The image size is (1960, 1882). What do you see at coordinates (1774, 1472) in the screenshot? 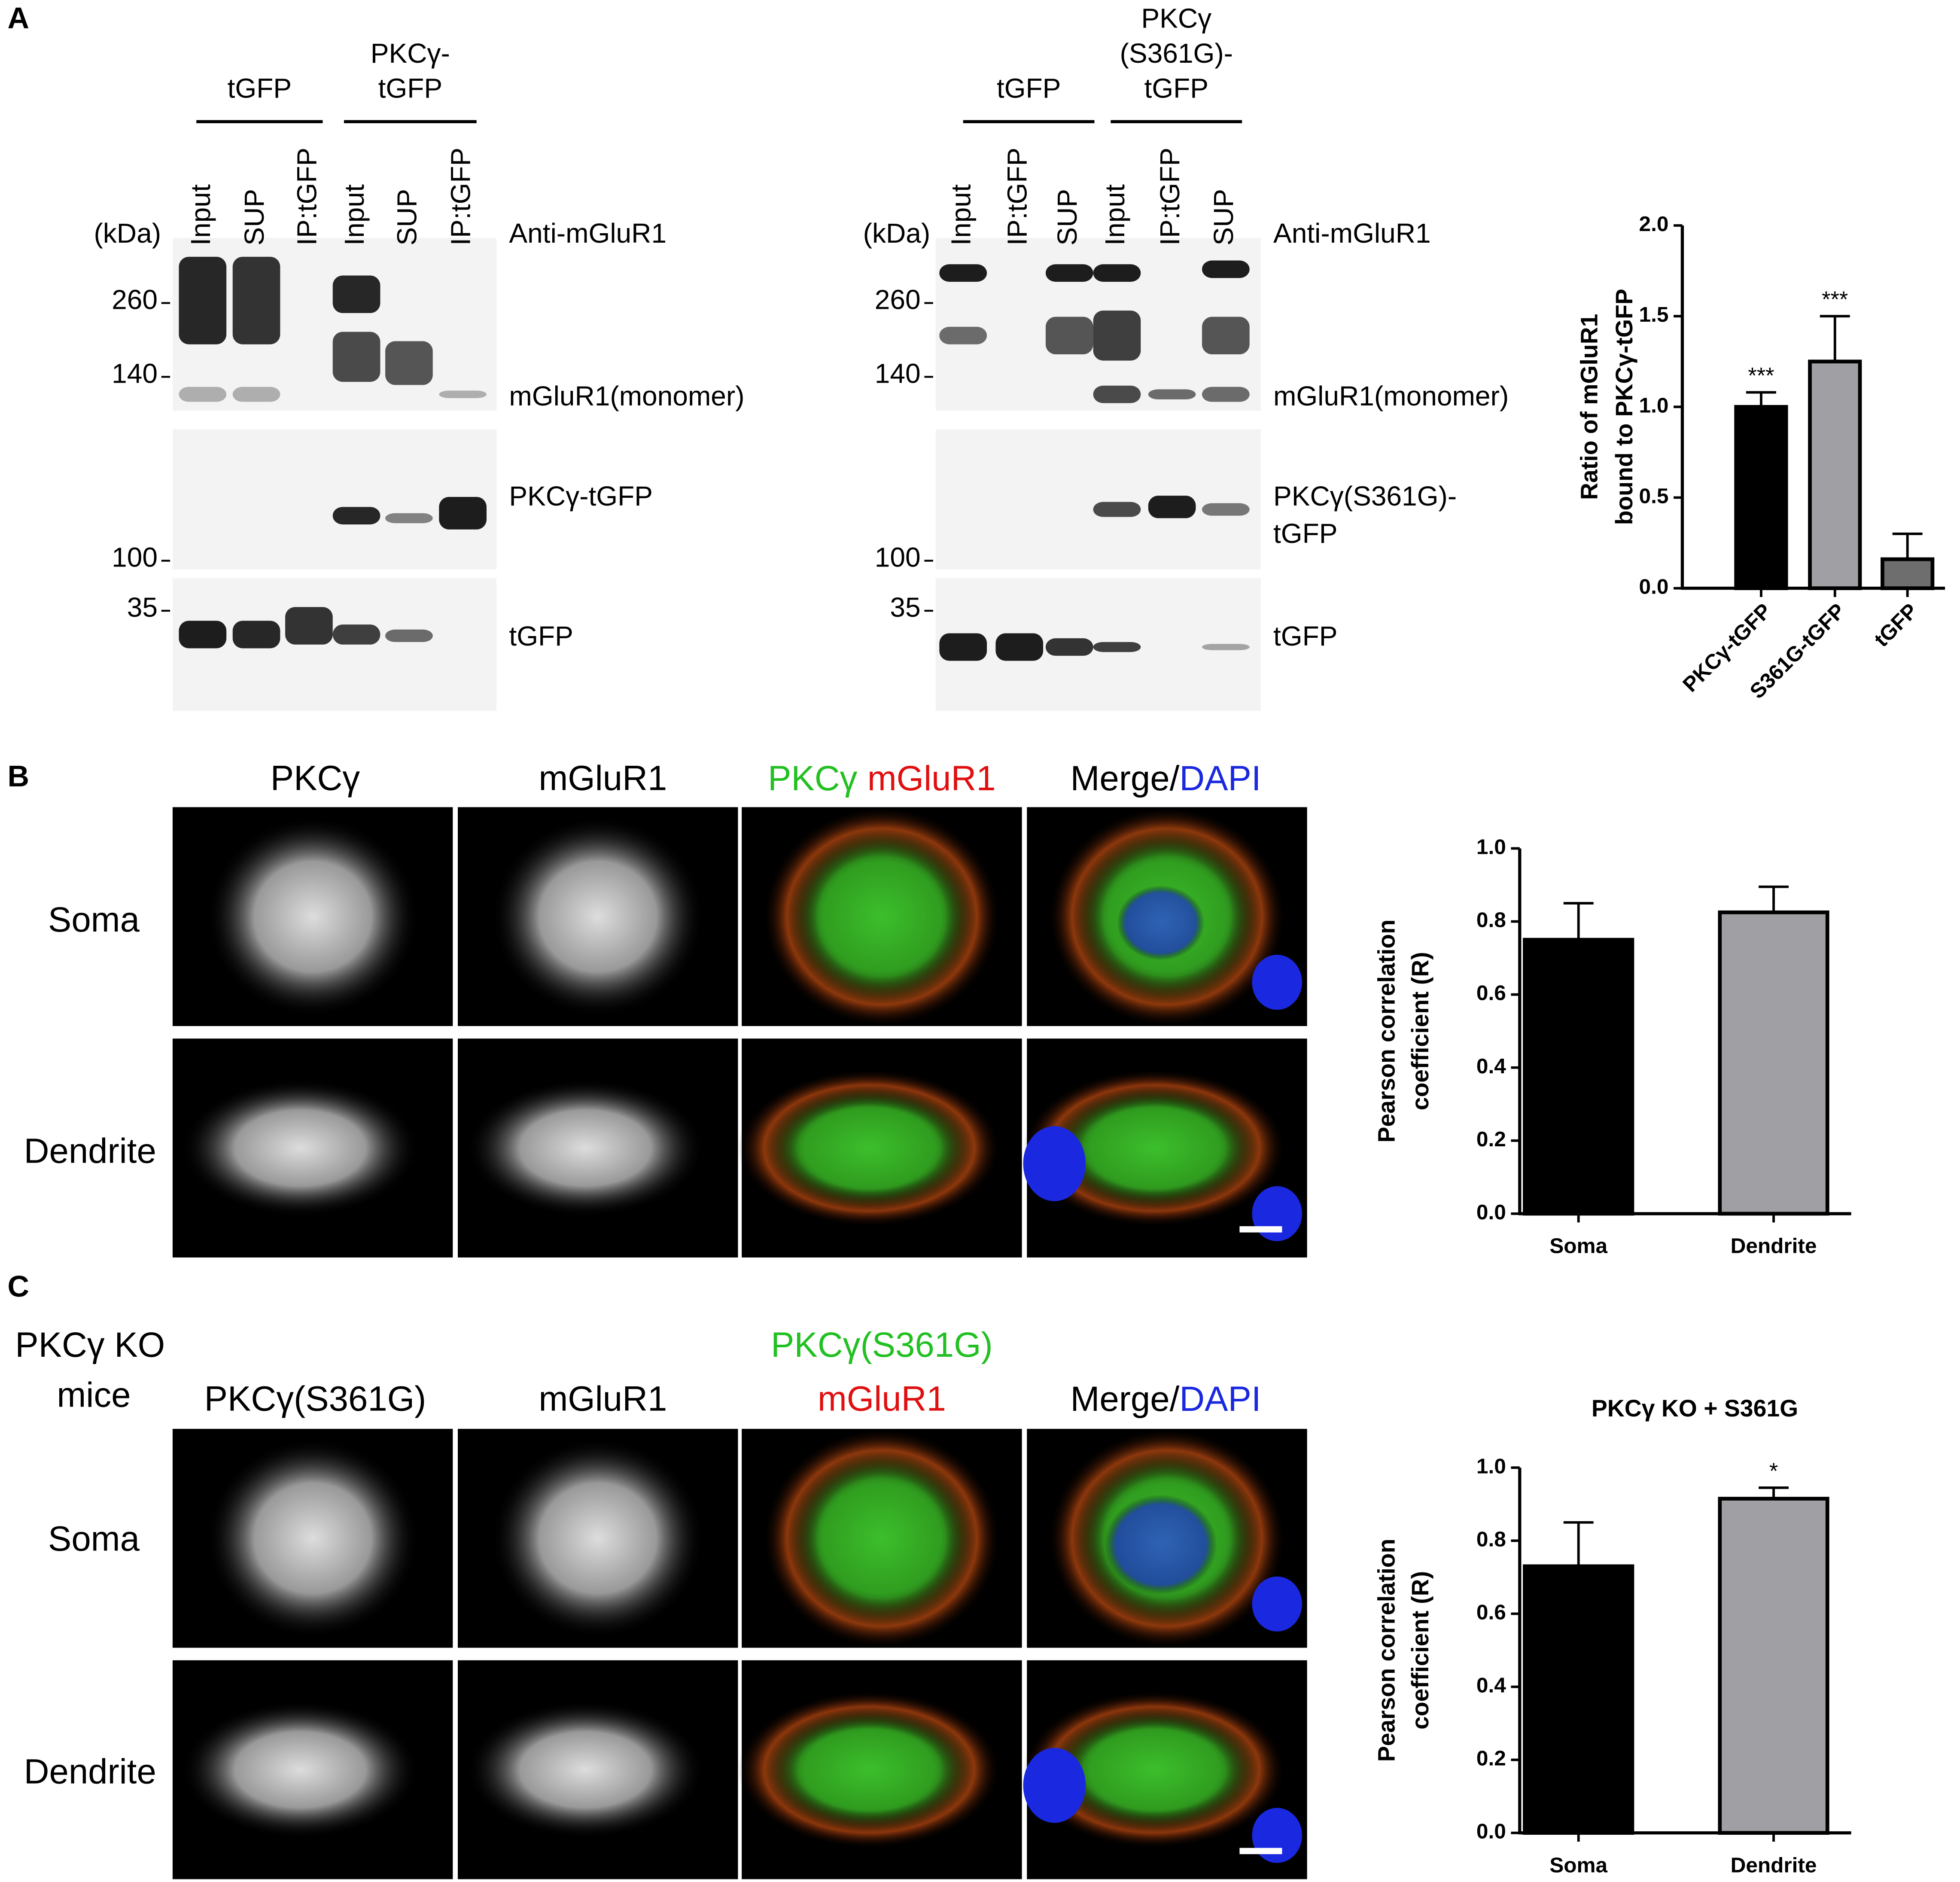
I see `significance: *` at bounding box center [1774, 1472].